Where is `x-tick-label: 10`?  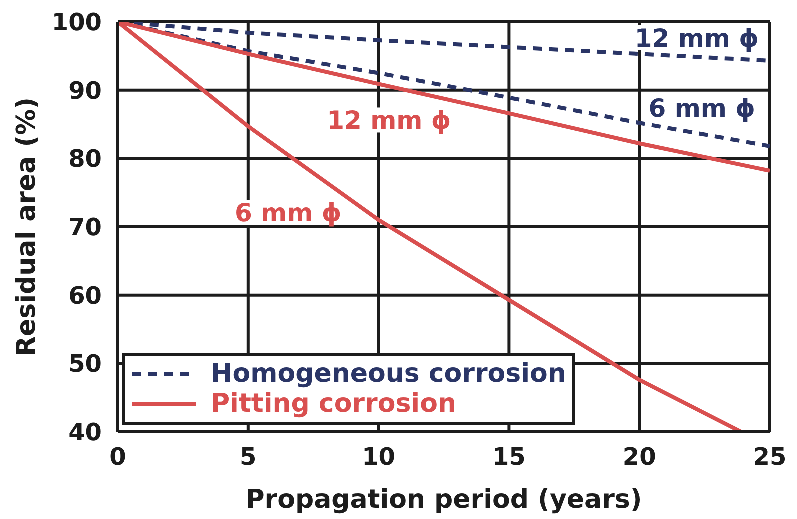
x-tick-label: 10 is located at coordinates (379, 457).